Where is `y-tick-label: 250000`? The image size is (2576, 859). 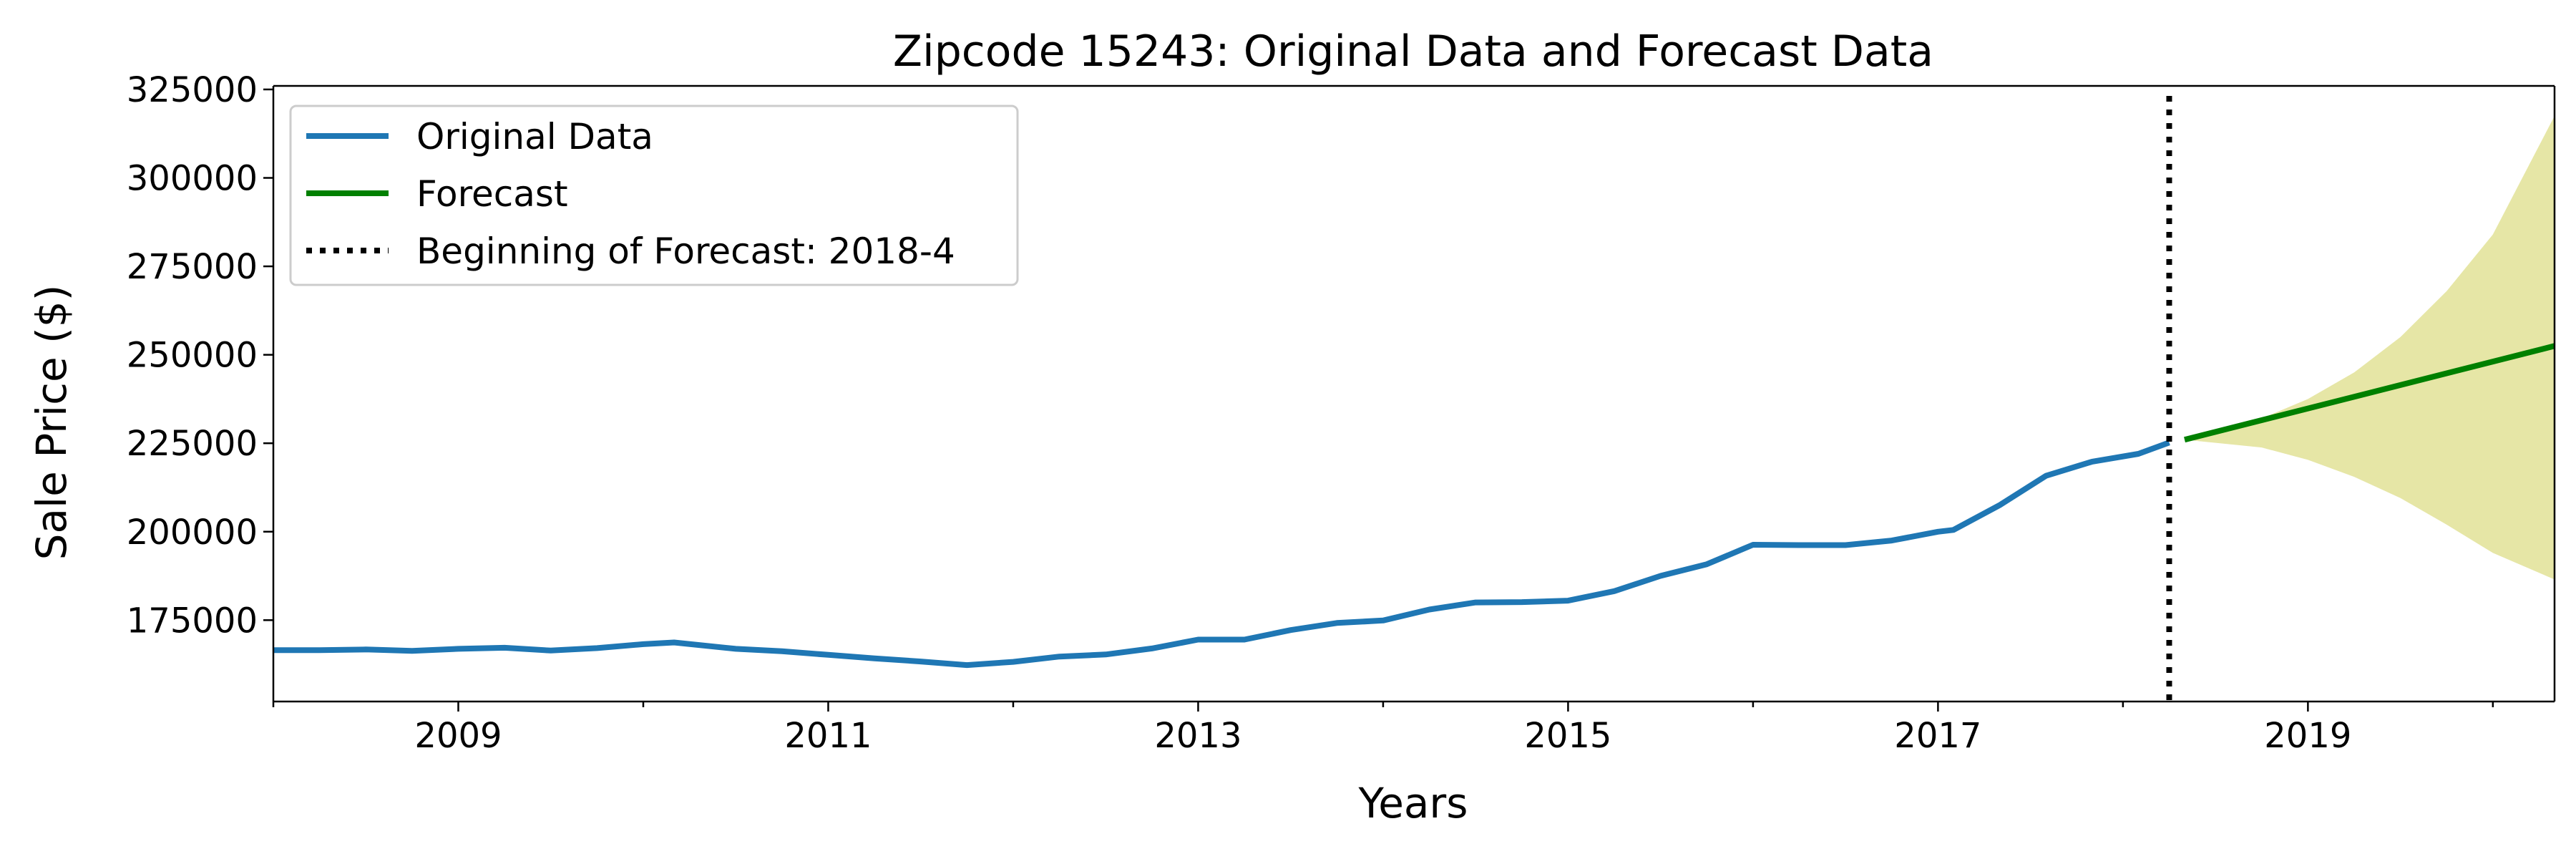 y-tick-label: 250000 is located at coordinates (192, 356).